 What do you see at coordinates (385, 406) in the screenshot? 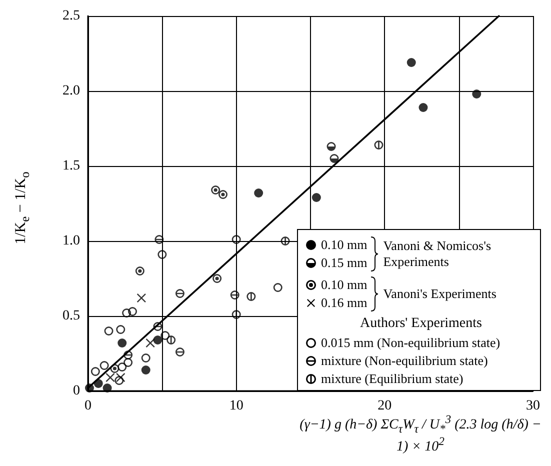
I see `x-tick-label: 20` at bounding box center [385, 406].